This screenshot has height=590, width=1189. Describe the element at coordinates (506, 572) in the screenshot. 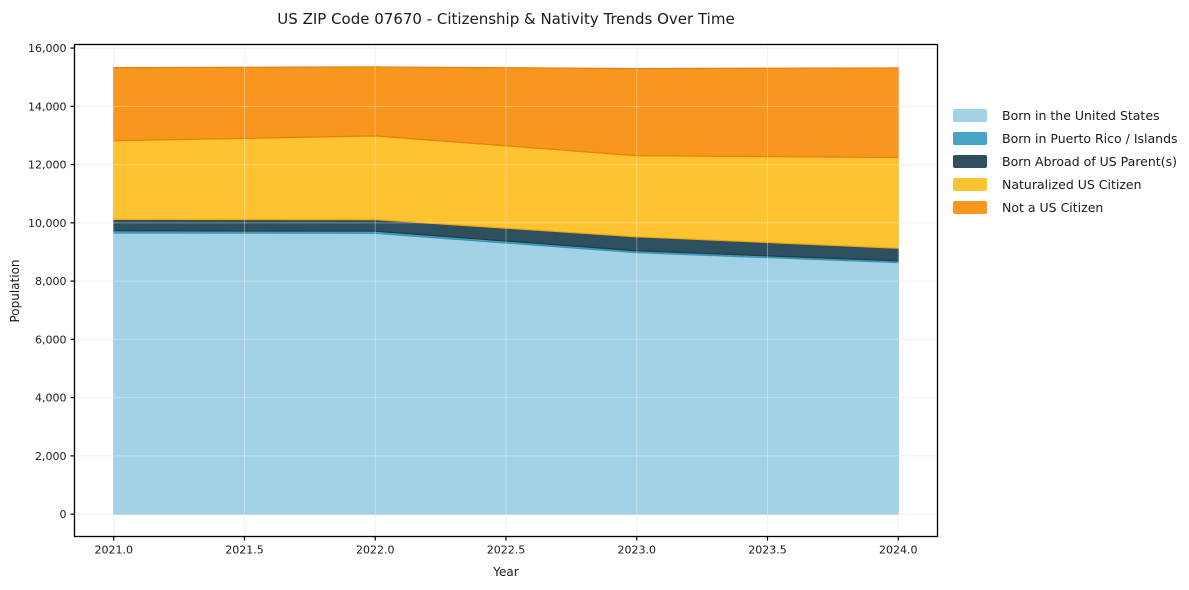

I see `x-axis-label: Year` at that location.